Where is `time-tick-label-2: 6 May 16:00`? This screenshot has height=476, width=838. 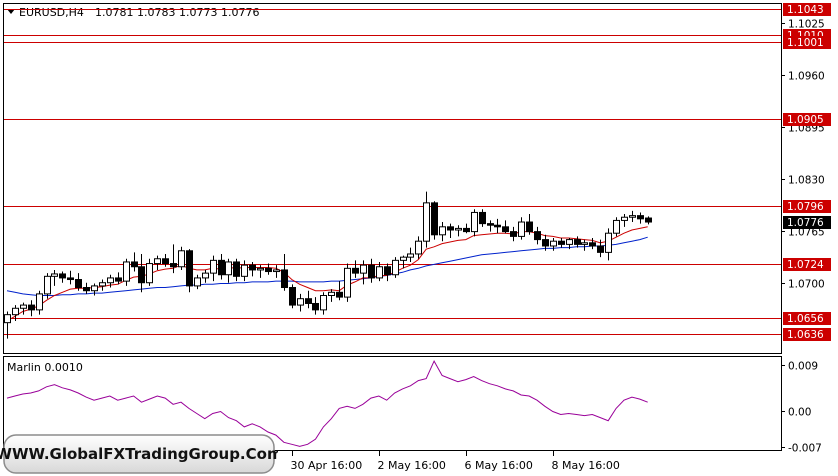
time-tick-label-2: 6 May 16:00 is located at coordinates (499, 465).